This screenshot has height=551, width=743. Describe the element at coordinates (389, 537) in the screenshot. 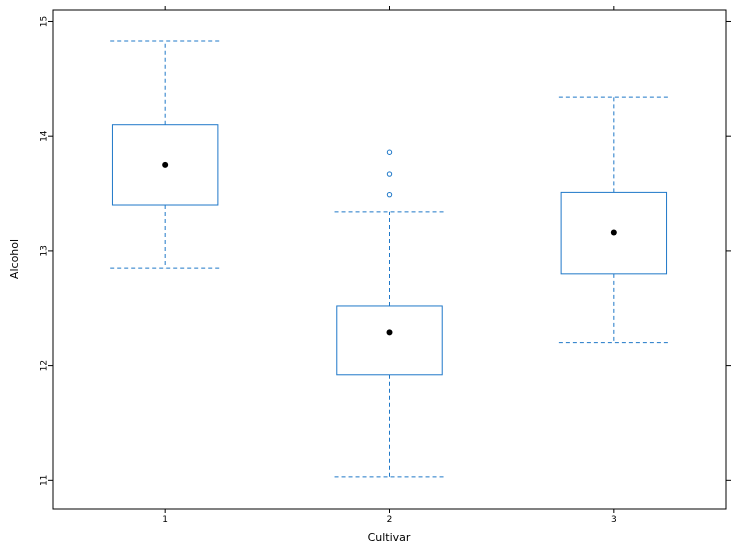

I see `x-axis-title: Cultivar` at that location.